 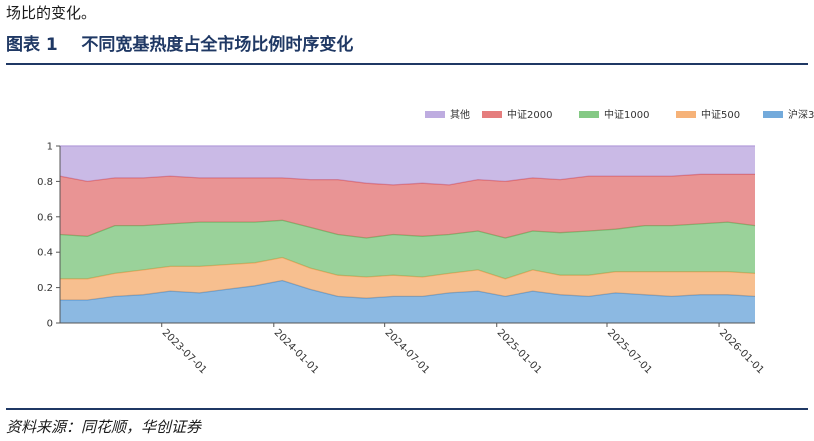 I want to click on legend-label: 其他, so click(x=460, y=114).